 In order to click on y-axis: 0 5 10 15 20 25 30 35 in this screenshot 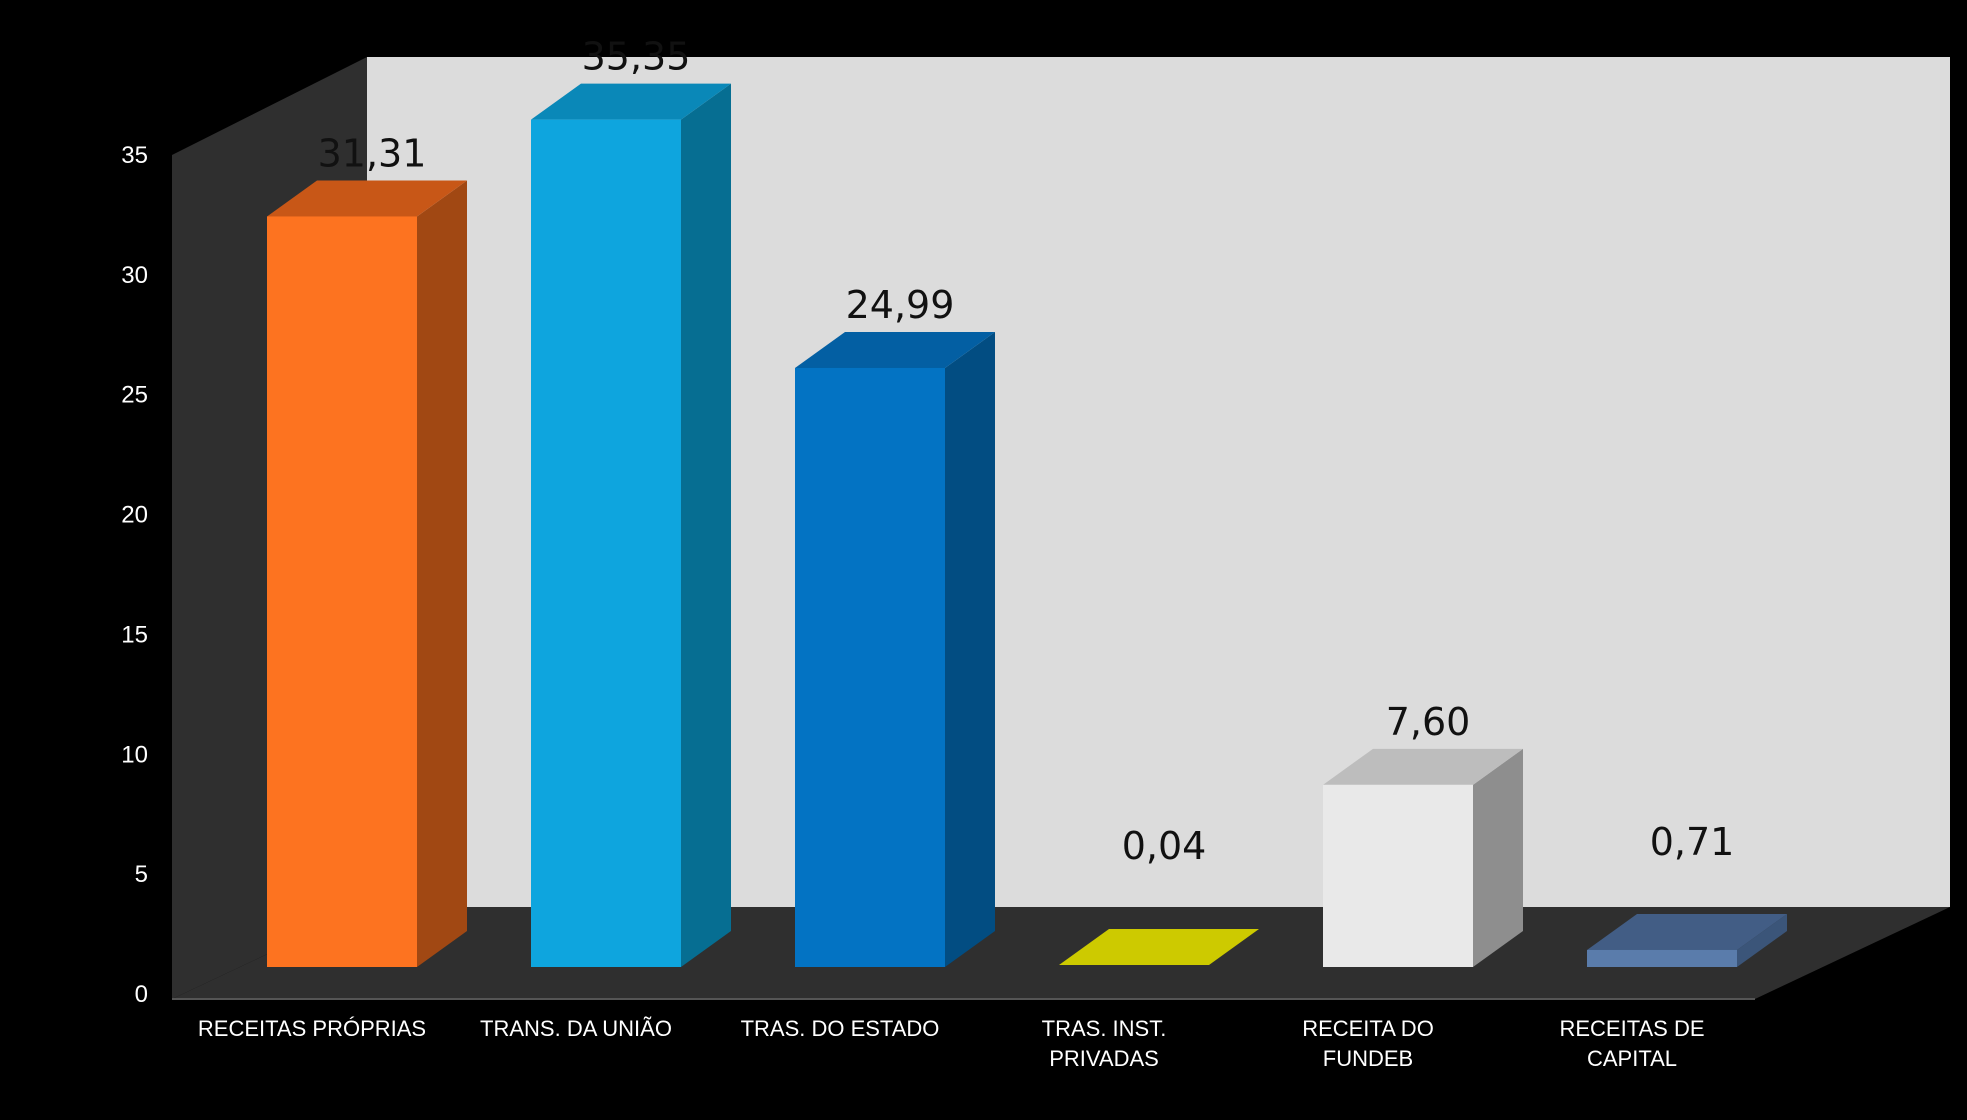, I will do `click(134, 575)`.